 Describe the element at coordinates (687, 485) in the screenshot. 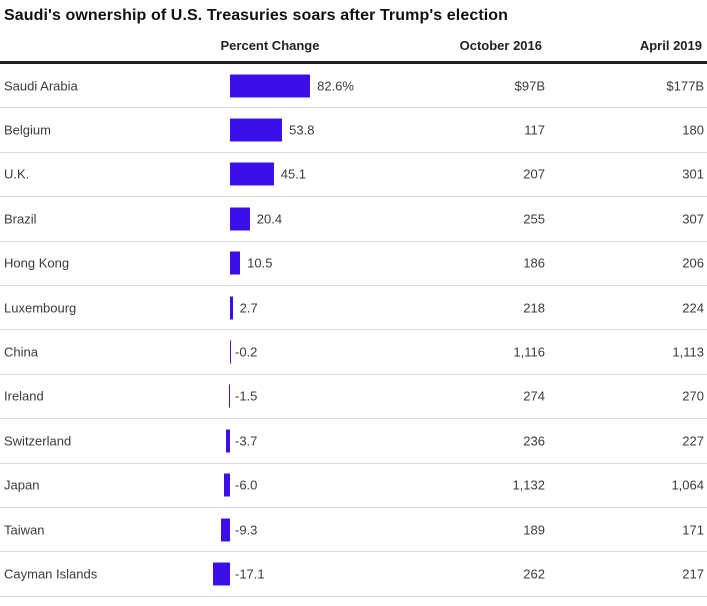

I see `april-2019-value: 1,064` at that location.